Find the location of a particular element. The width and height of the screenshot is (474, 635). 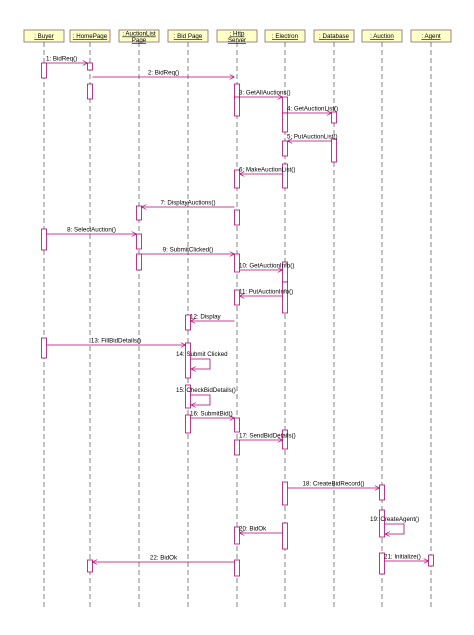

message-label: 16: SubmitBid() is located at coordinates (211, 414).